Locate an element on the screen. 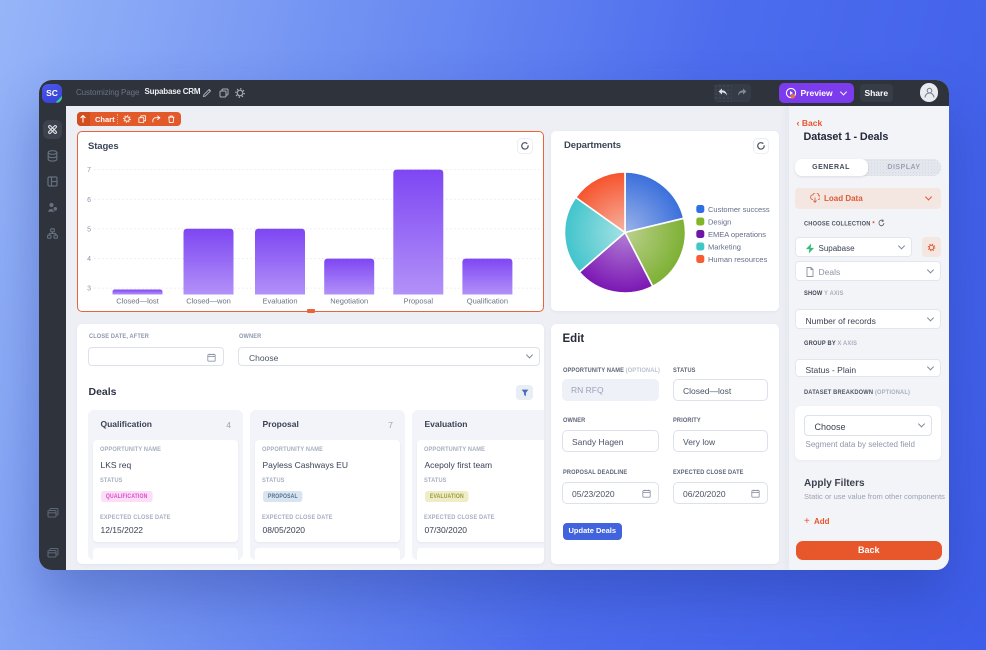 Image resolution: width=986 pixels, height=650 pixels. svg-text: Evaluation is located at coordinates (279, 301).